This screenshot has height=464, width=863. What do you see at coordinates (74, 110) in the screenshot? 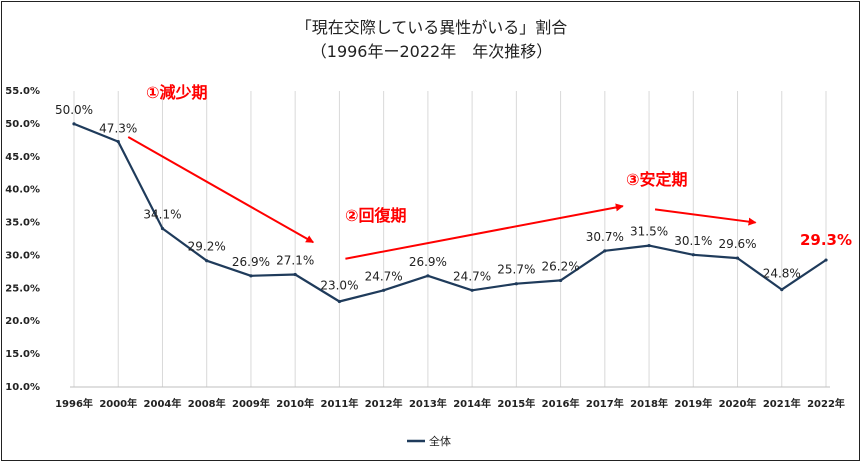
I see `data-label: 50.0%` at bounding box center [74, 110].